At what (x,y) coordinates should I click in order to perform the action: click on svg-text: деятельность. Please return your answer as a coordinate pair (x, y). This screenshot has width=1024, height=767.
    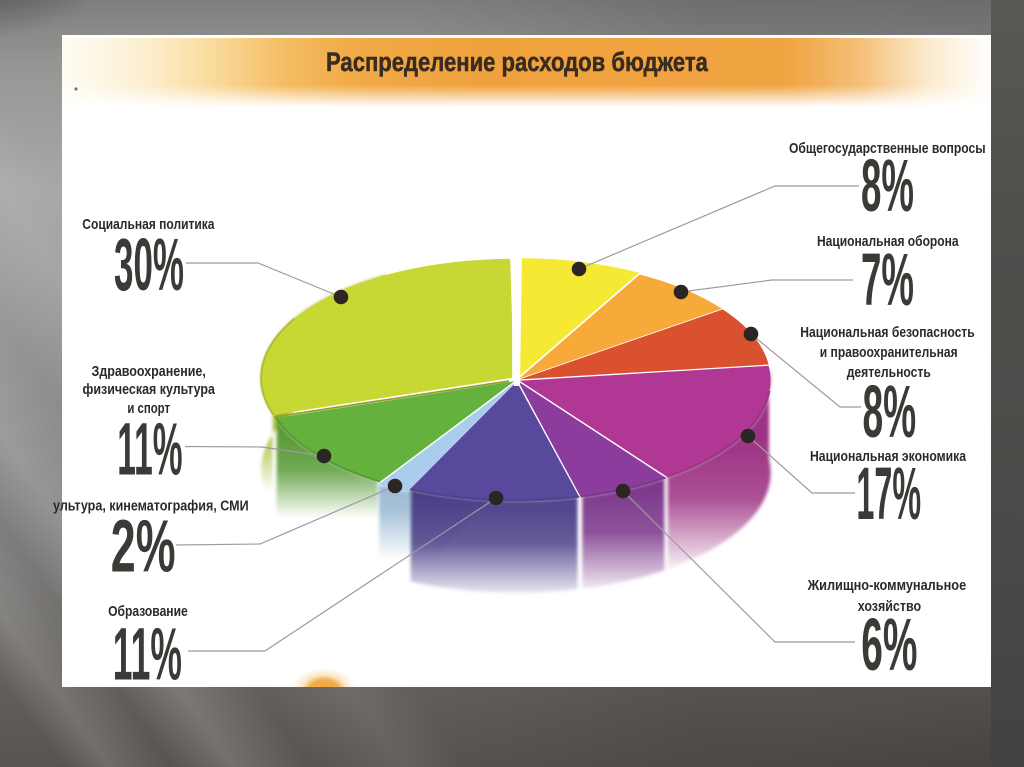
    Looking at the image, I should click on (889, 372).